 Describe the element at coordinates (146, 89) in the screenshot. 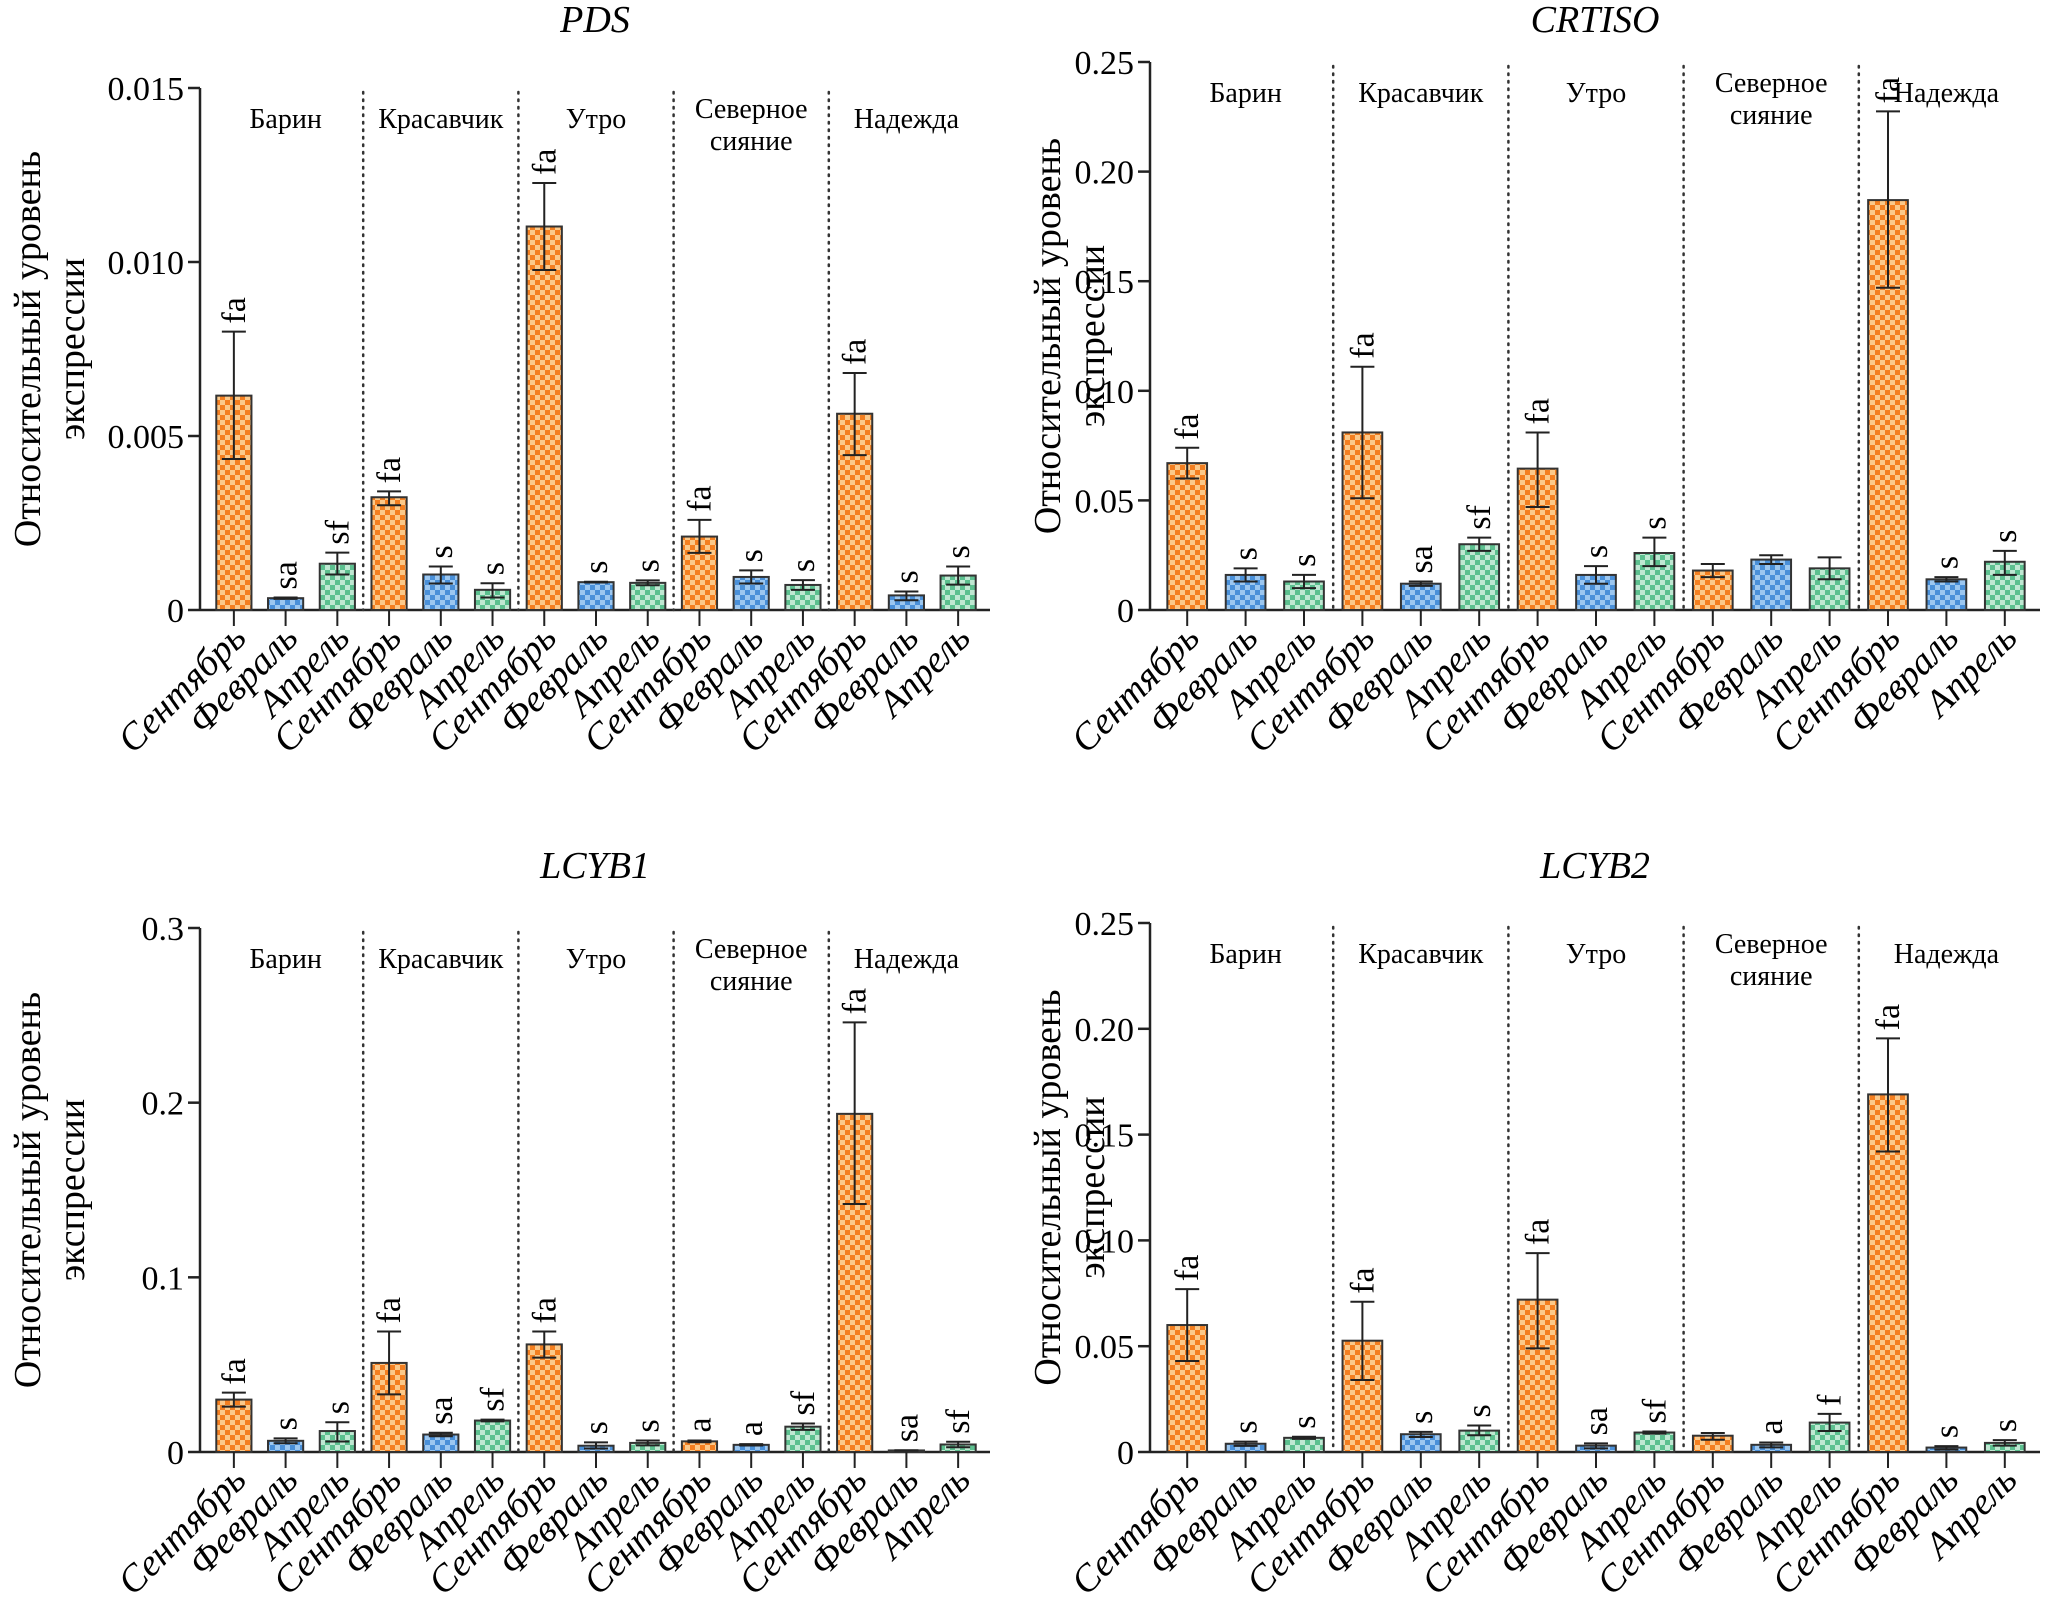

I see `y-tick-label: 0.015` at that location.